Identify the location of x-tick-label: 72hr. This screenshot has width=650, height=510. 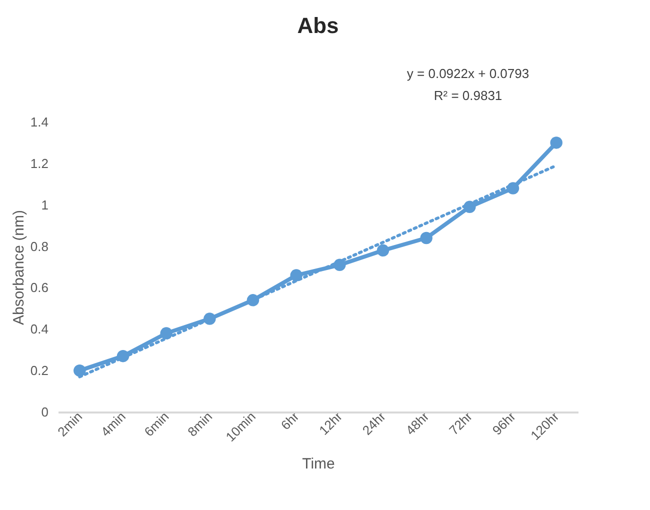
(461, 423).